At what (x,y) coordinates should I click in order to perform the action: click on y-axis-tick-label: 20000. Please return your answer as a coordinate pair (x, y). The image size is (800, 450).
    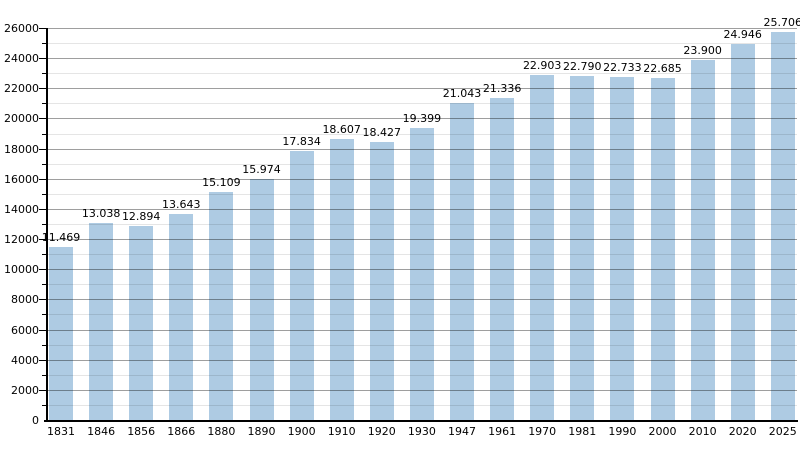
    Looking at the image, I should click on (21, 119).